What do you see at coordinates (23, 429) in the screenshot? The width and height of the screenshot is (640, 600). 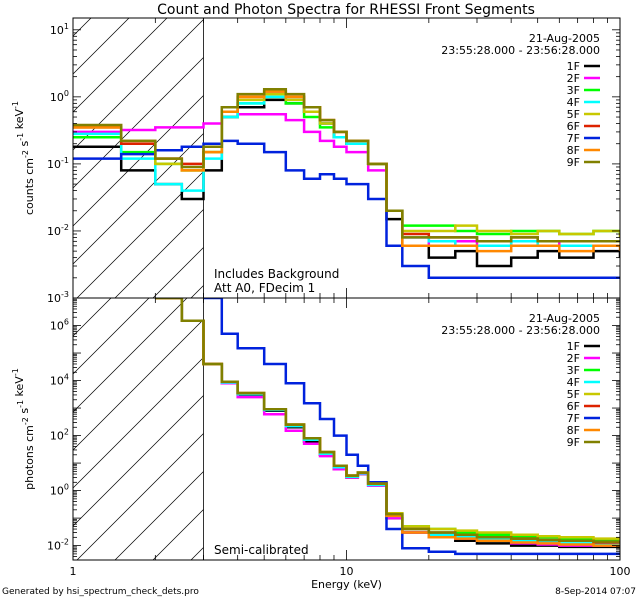 I see `y-axis-label: photons cm-2 s-1 keV-1` at bounding box center [23, 429].